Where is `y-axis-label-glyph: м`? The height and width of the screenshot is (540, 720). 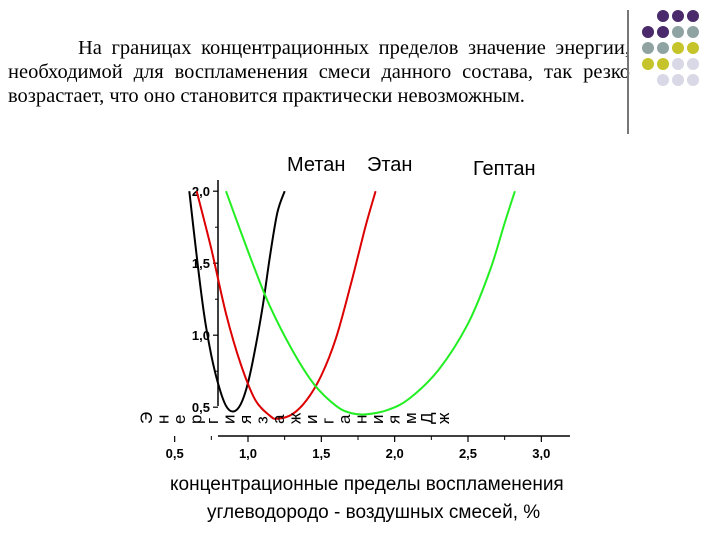 y-axis-label-glyph: м is located at coordinates (410, 418).